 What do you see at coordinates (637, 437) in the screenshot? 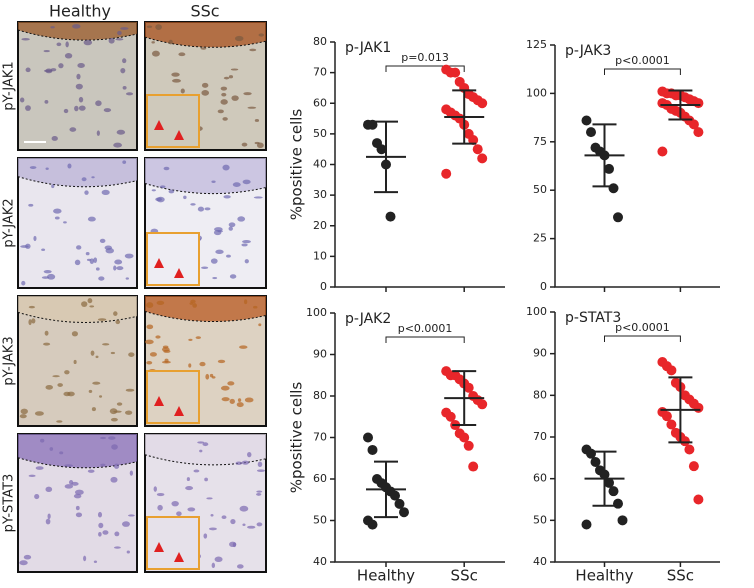
I see `axis` at bounding box center [637, 437].